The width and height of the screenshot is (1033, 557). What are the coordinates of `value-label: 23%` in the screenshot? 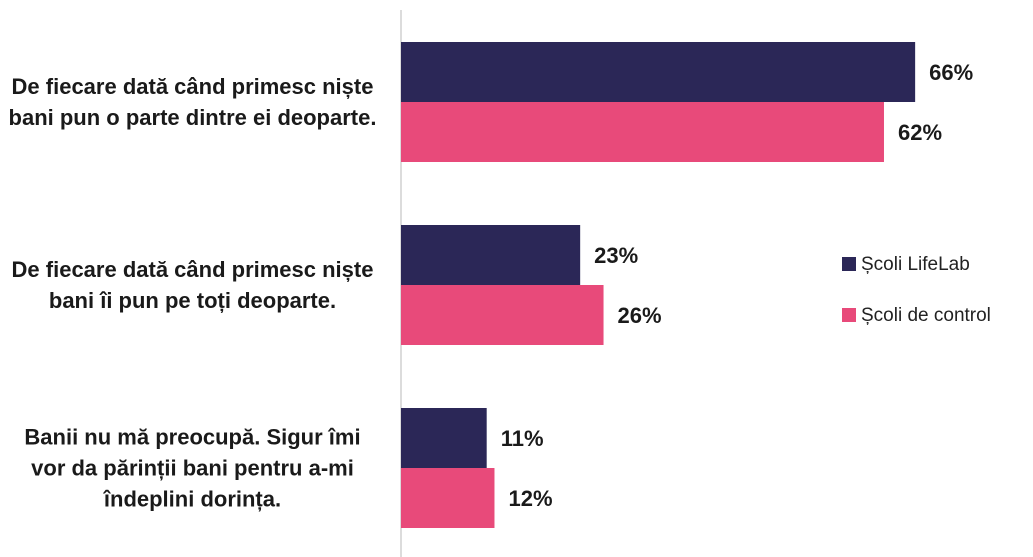 It's located at (616, 255).